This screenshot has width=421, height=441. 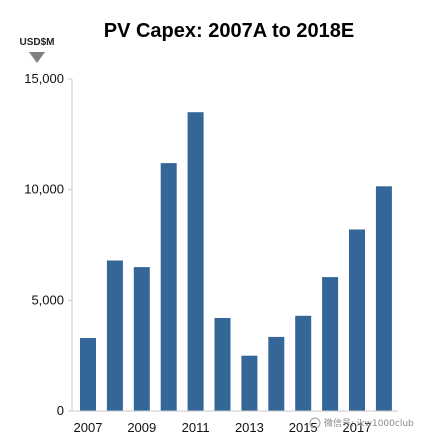 I want to click on bar-2011, so click(x=195, y=261).